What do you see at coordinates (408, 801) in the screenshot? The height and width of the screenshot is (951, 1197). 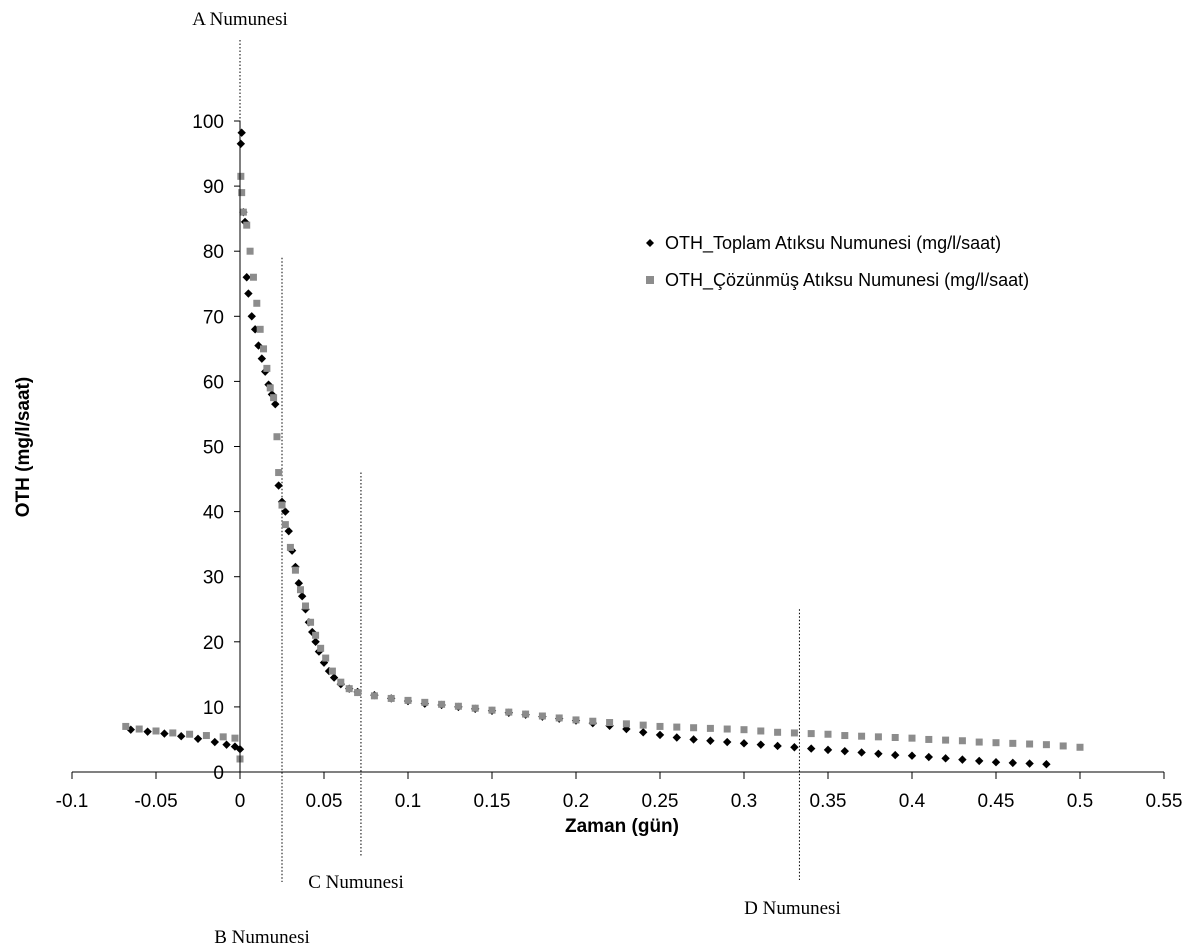 I see `x-tick-label: 0.1` at bounding box center [408, 801].